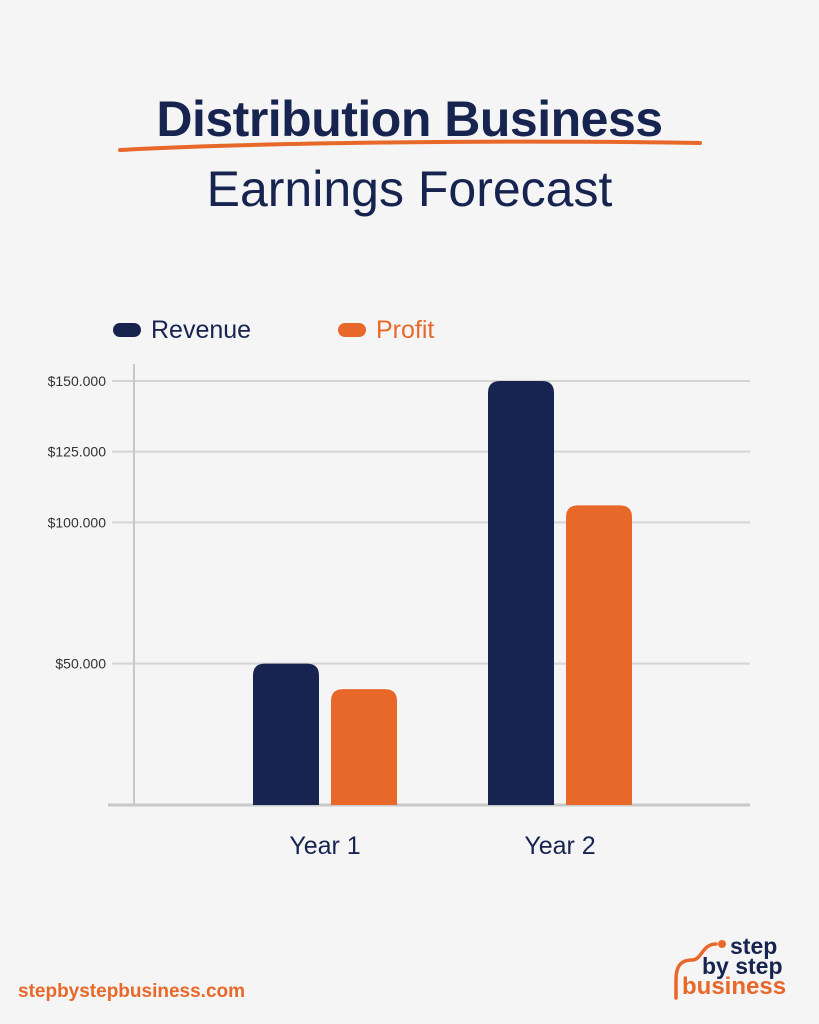 The width and height of the screenshot is (819, 1024). What do you see at coordinates (352, 330) in the screenshot?
I see `legend-swatch-profit` at bounding box center [352, 330].